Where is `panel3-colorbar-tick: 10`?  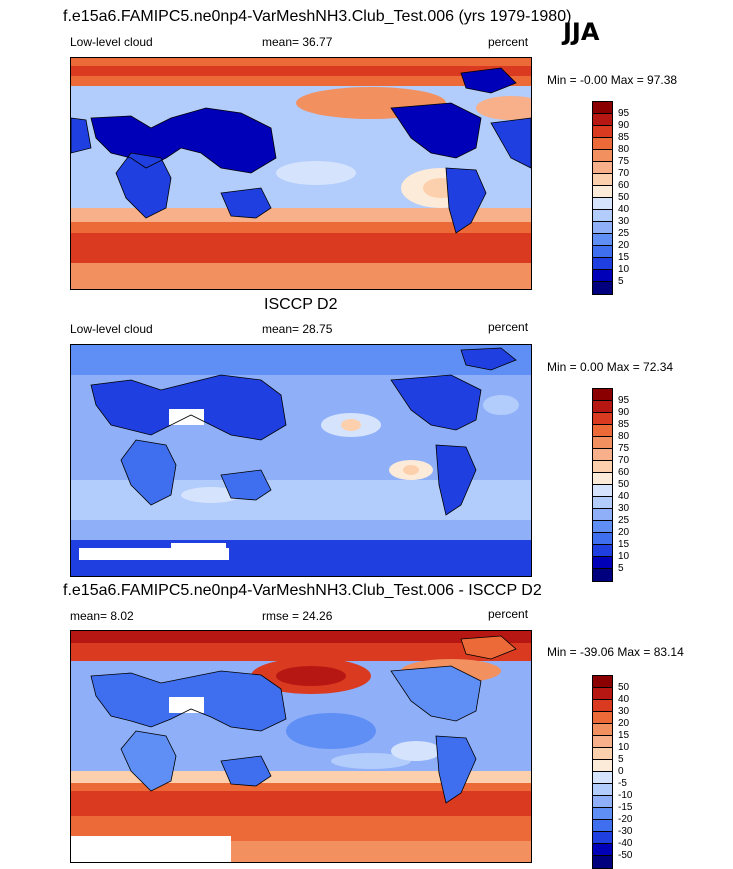
panel3-colorbar-tick: 10 is located at coordinates (624, 747).